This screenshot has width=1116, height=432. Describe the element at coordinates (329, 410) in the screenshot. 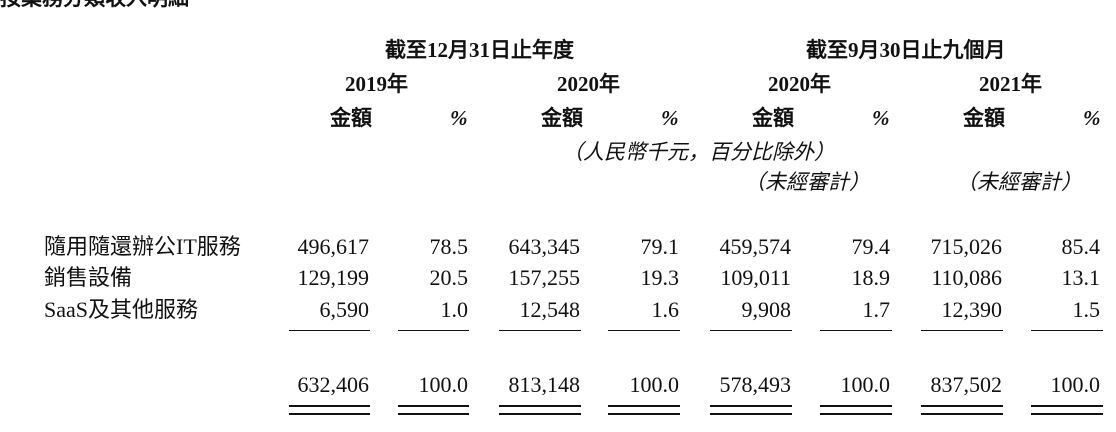

I see `total-double-rule-c1` at that location.